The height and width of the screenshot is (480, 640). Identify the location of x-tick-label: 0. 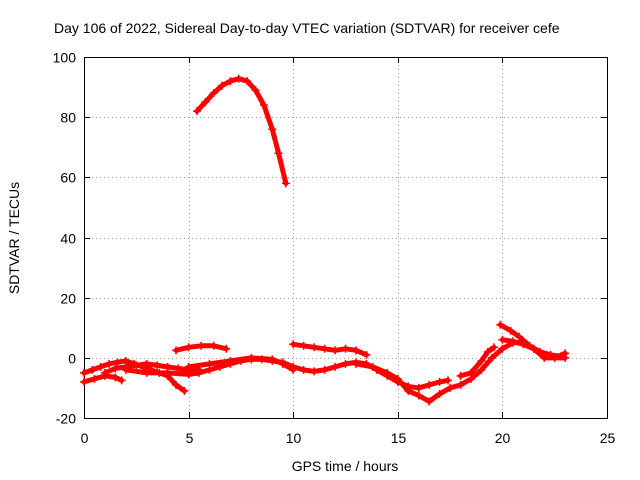
(85, 438).